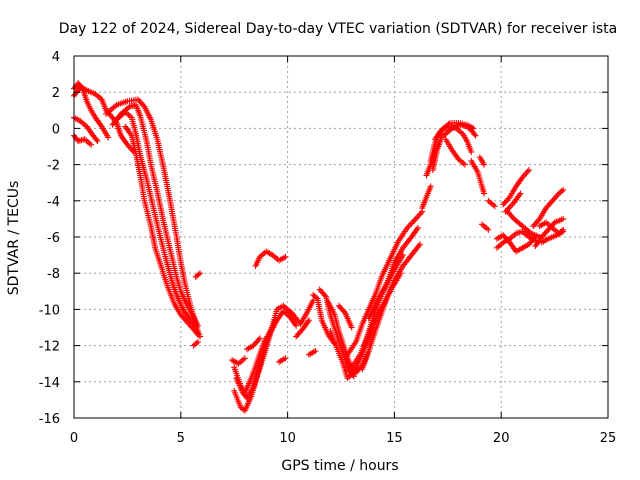  What do you see at coordinates (56, 93) in the screenshot?
I see `y-tick-label: 2` at bounding box center [56, 93].